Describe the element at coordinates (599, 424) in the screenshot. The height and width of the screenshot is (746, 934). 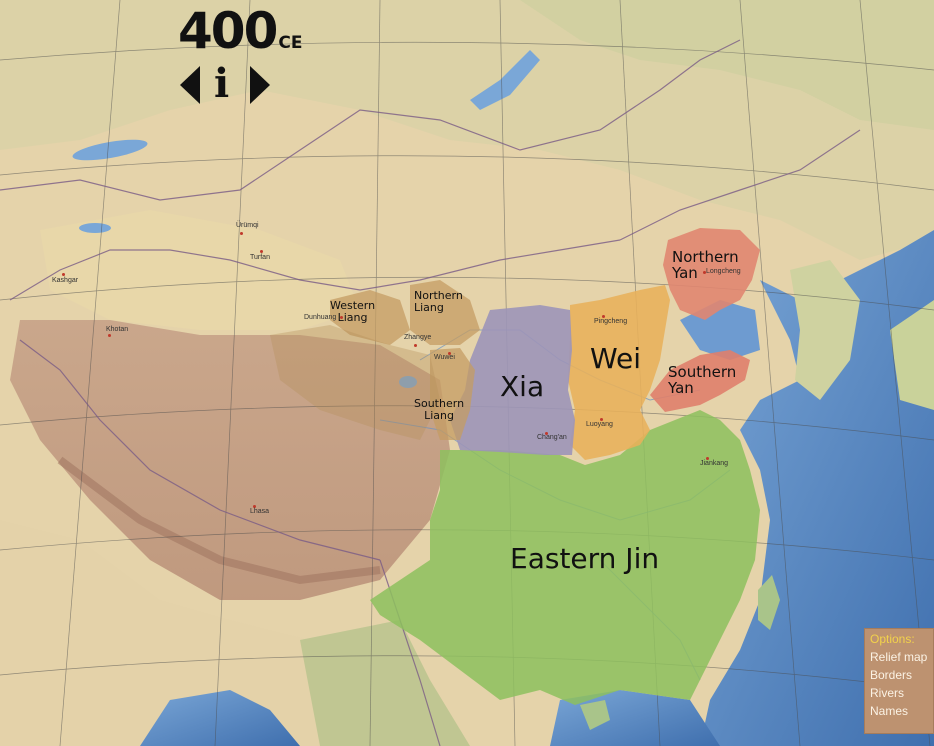
I see `city-label-luoyang: Luoyang` at that location.